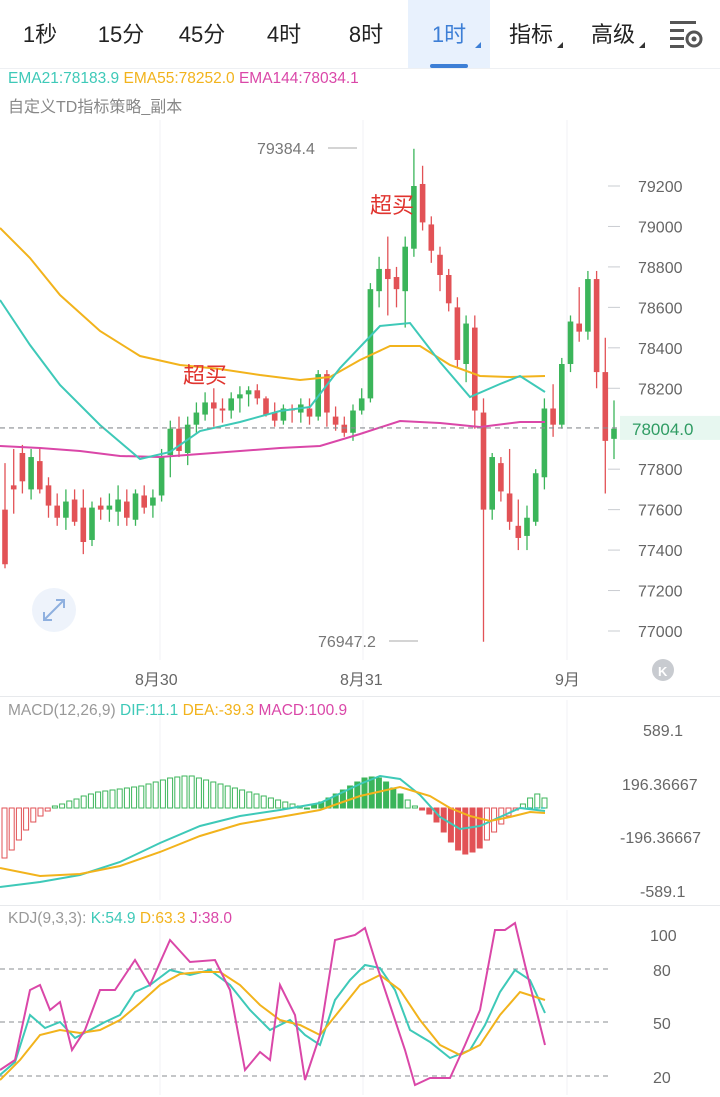 The width and height of the screenshot is (720, 1097). I want to click on x-axis-label: 8月31, so click(361, 680).